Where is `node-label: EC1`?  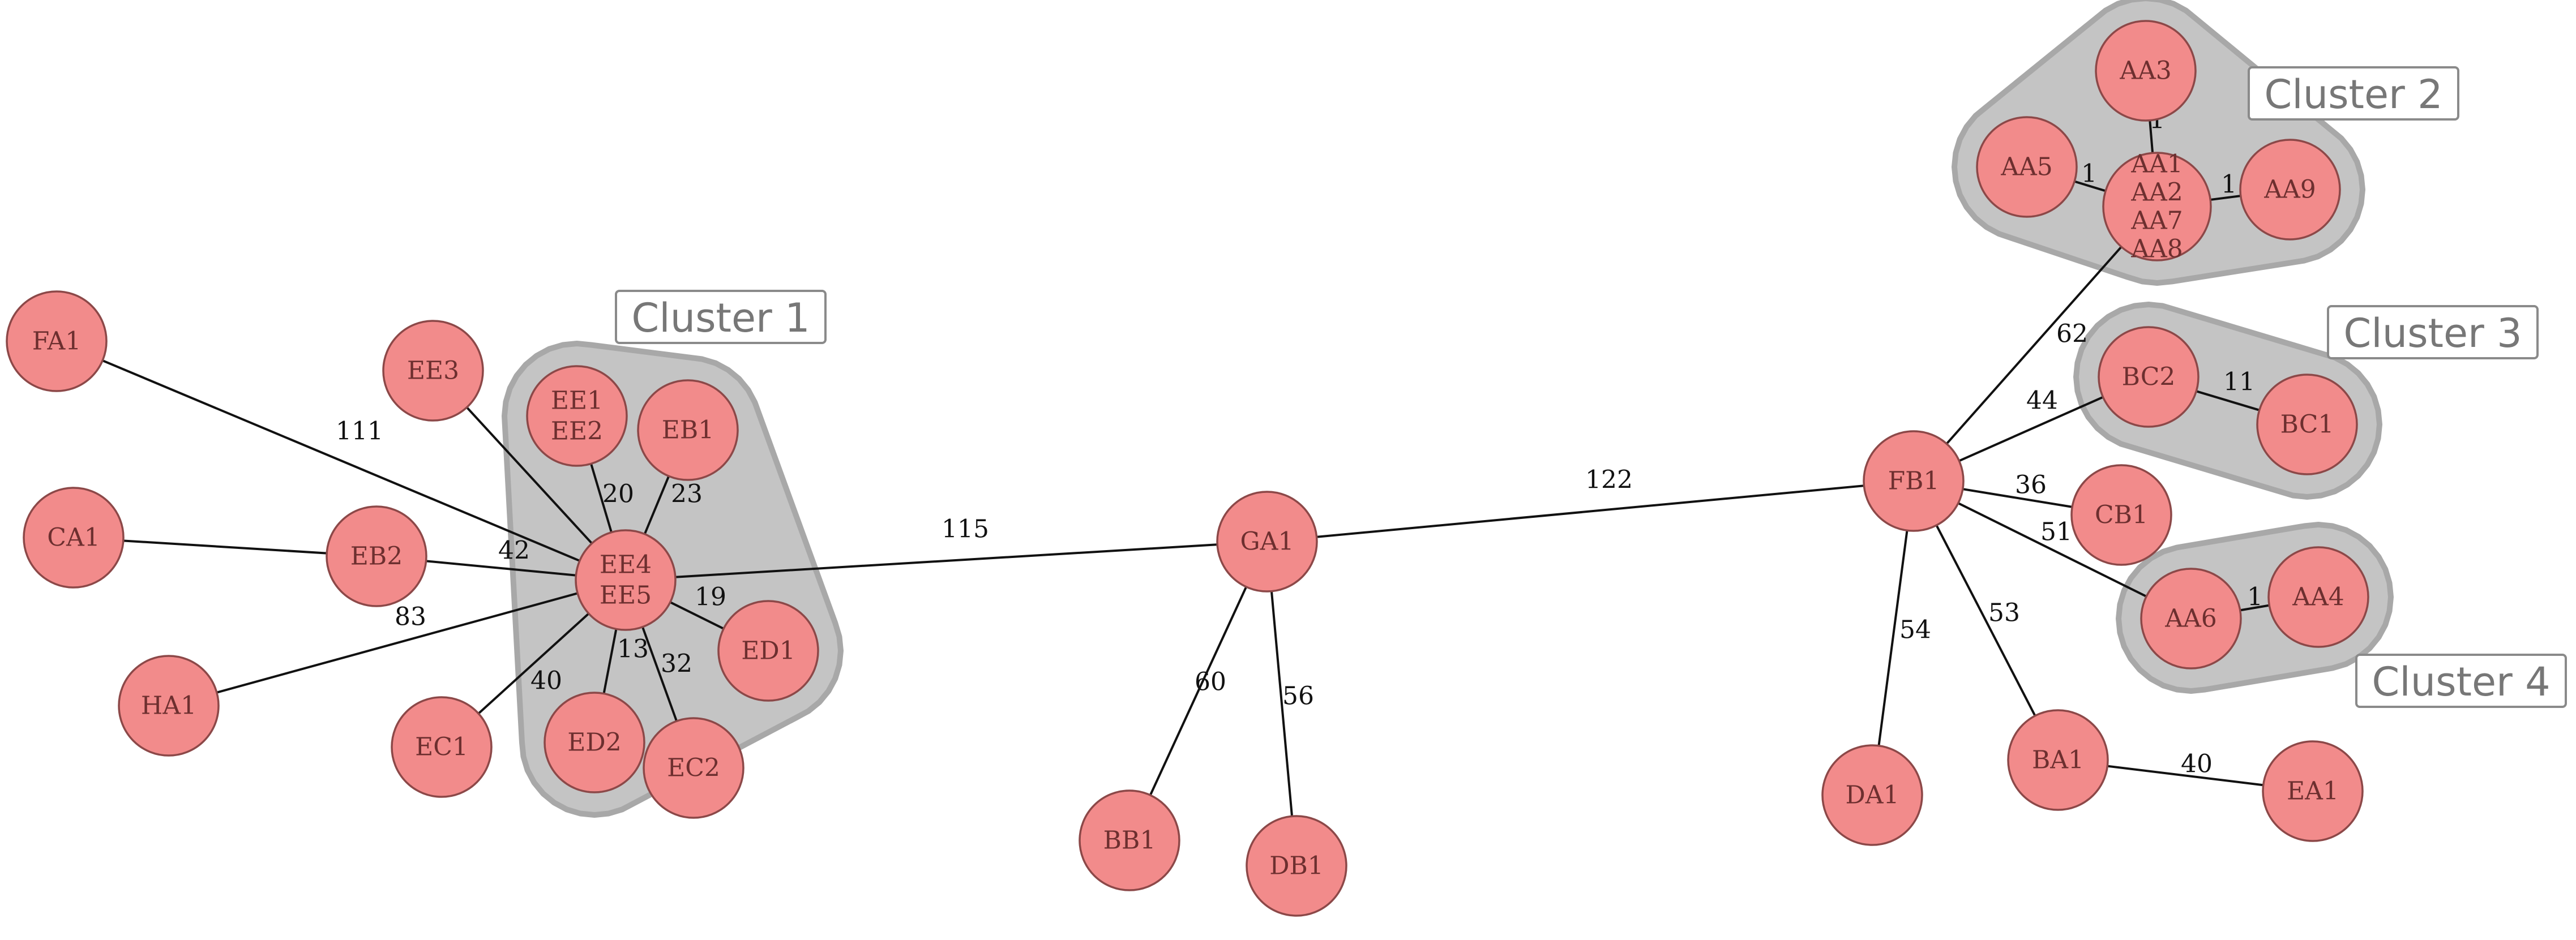
node-label: EC1 is located at coordinates (441, 747).